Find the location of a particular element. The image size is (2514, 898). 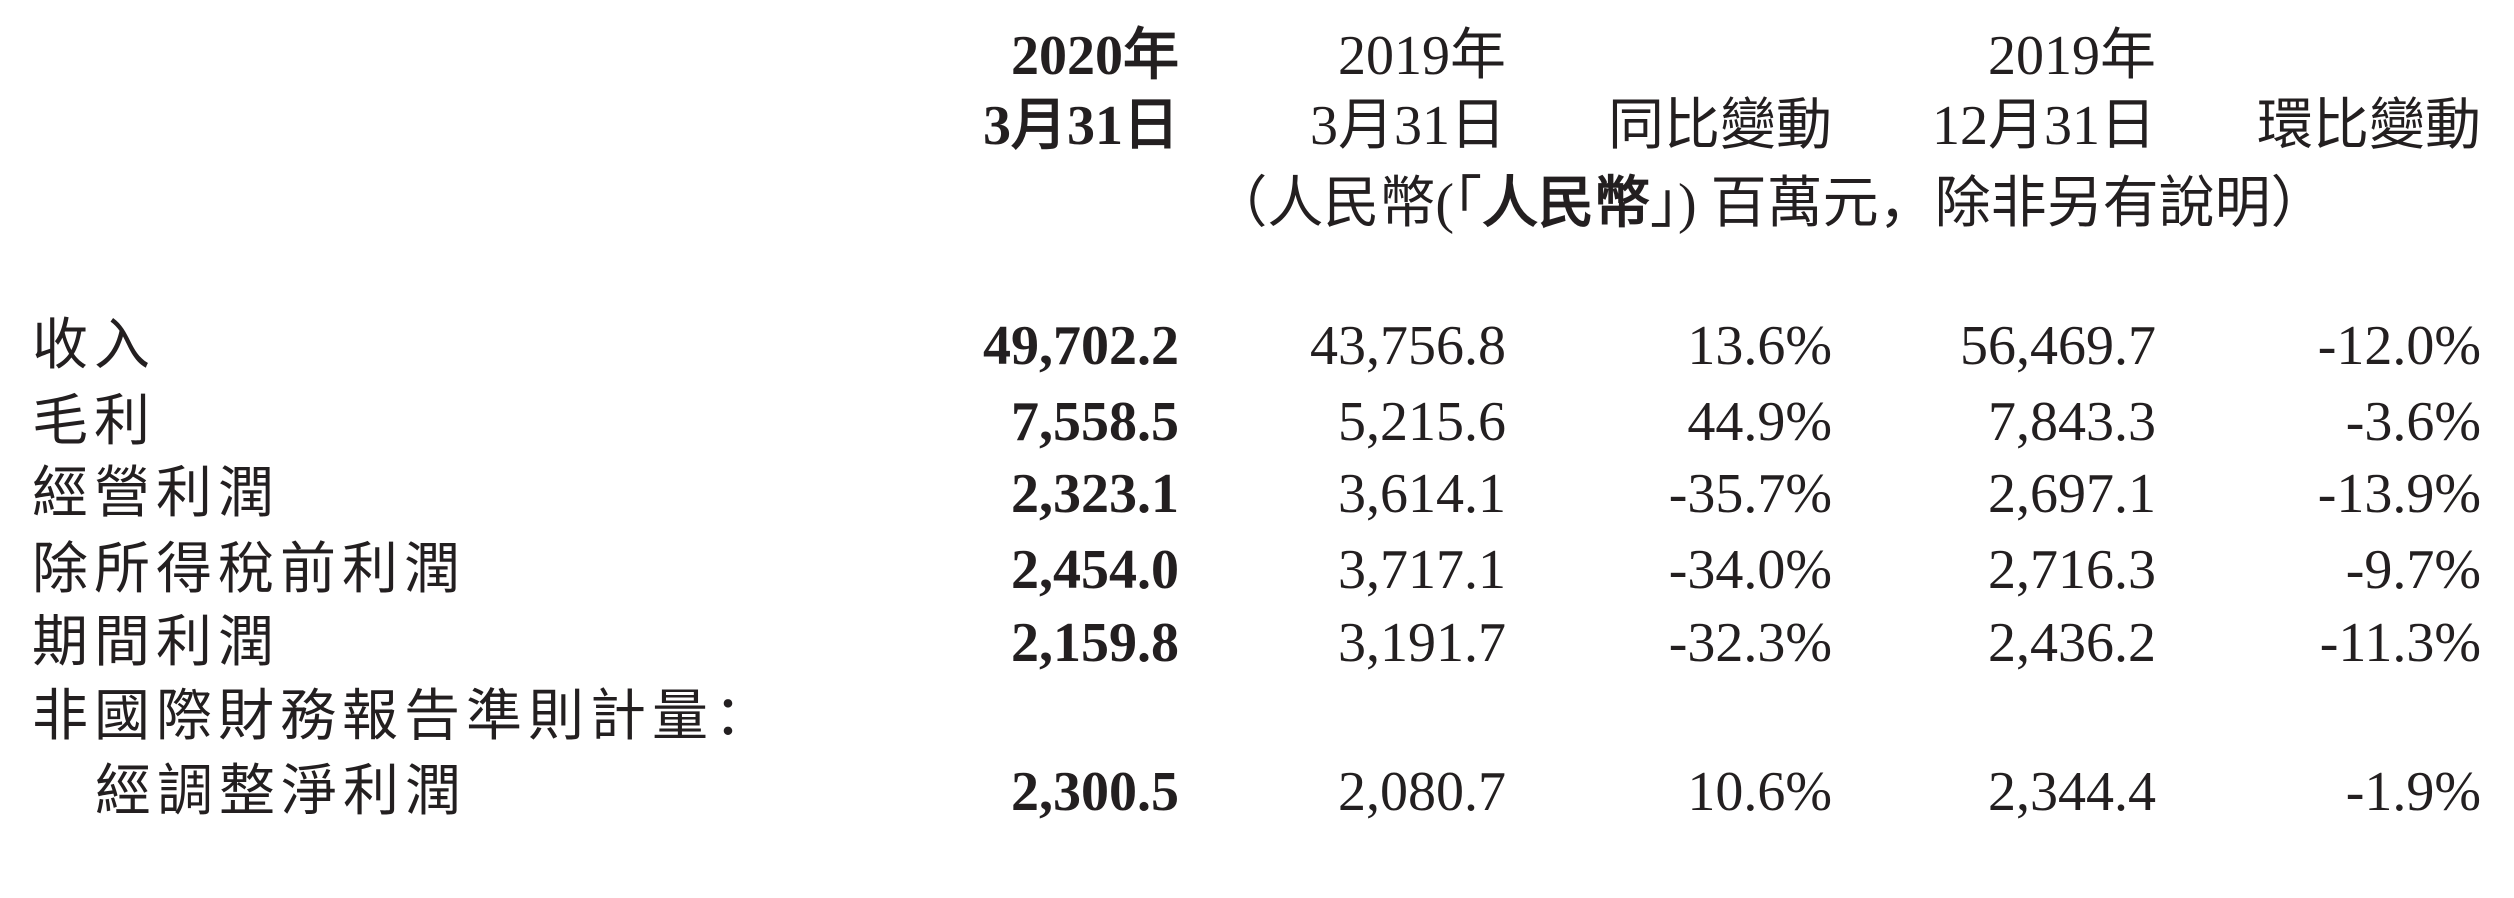

row-value: -3.6% is located at coordinates (2413, 422).